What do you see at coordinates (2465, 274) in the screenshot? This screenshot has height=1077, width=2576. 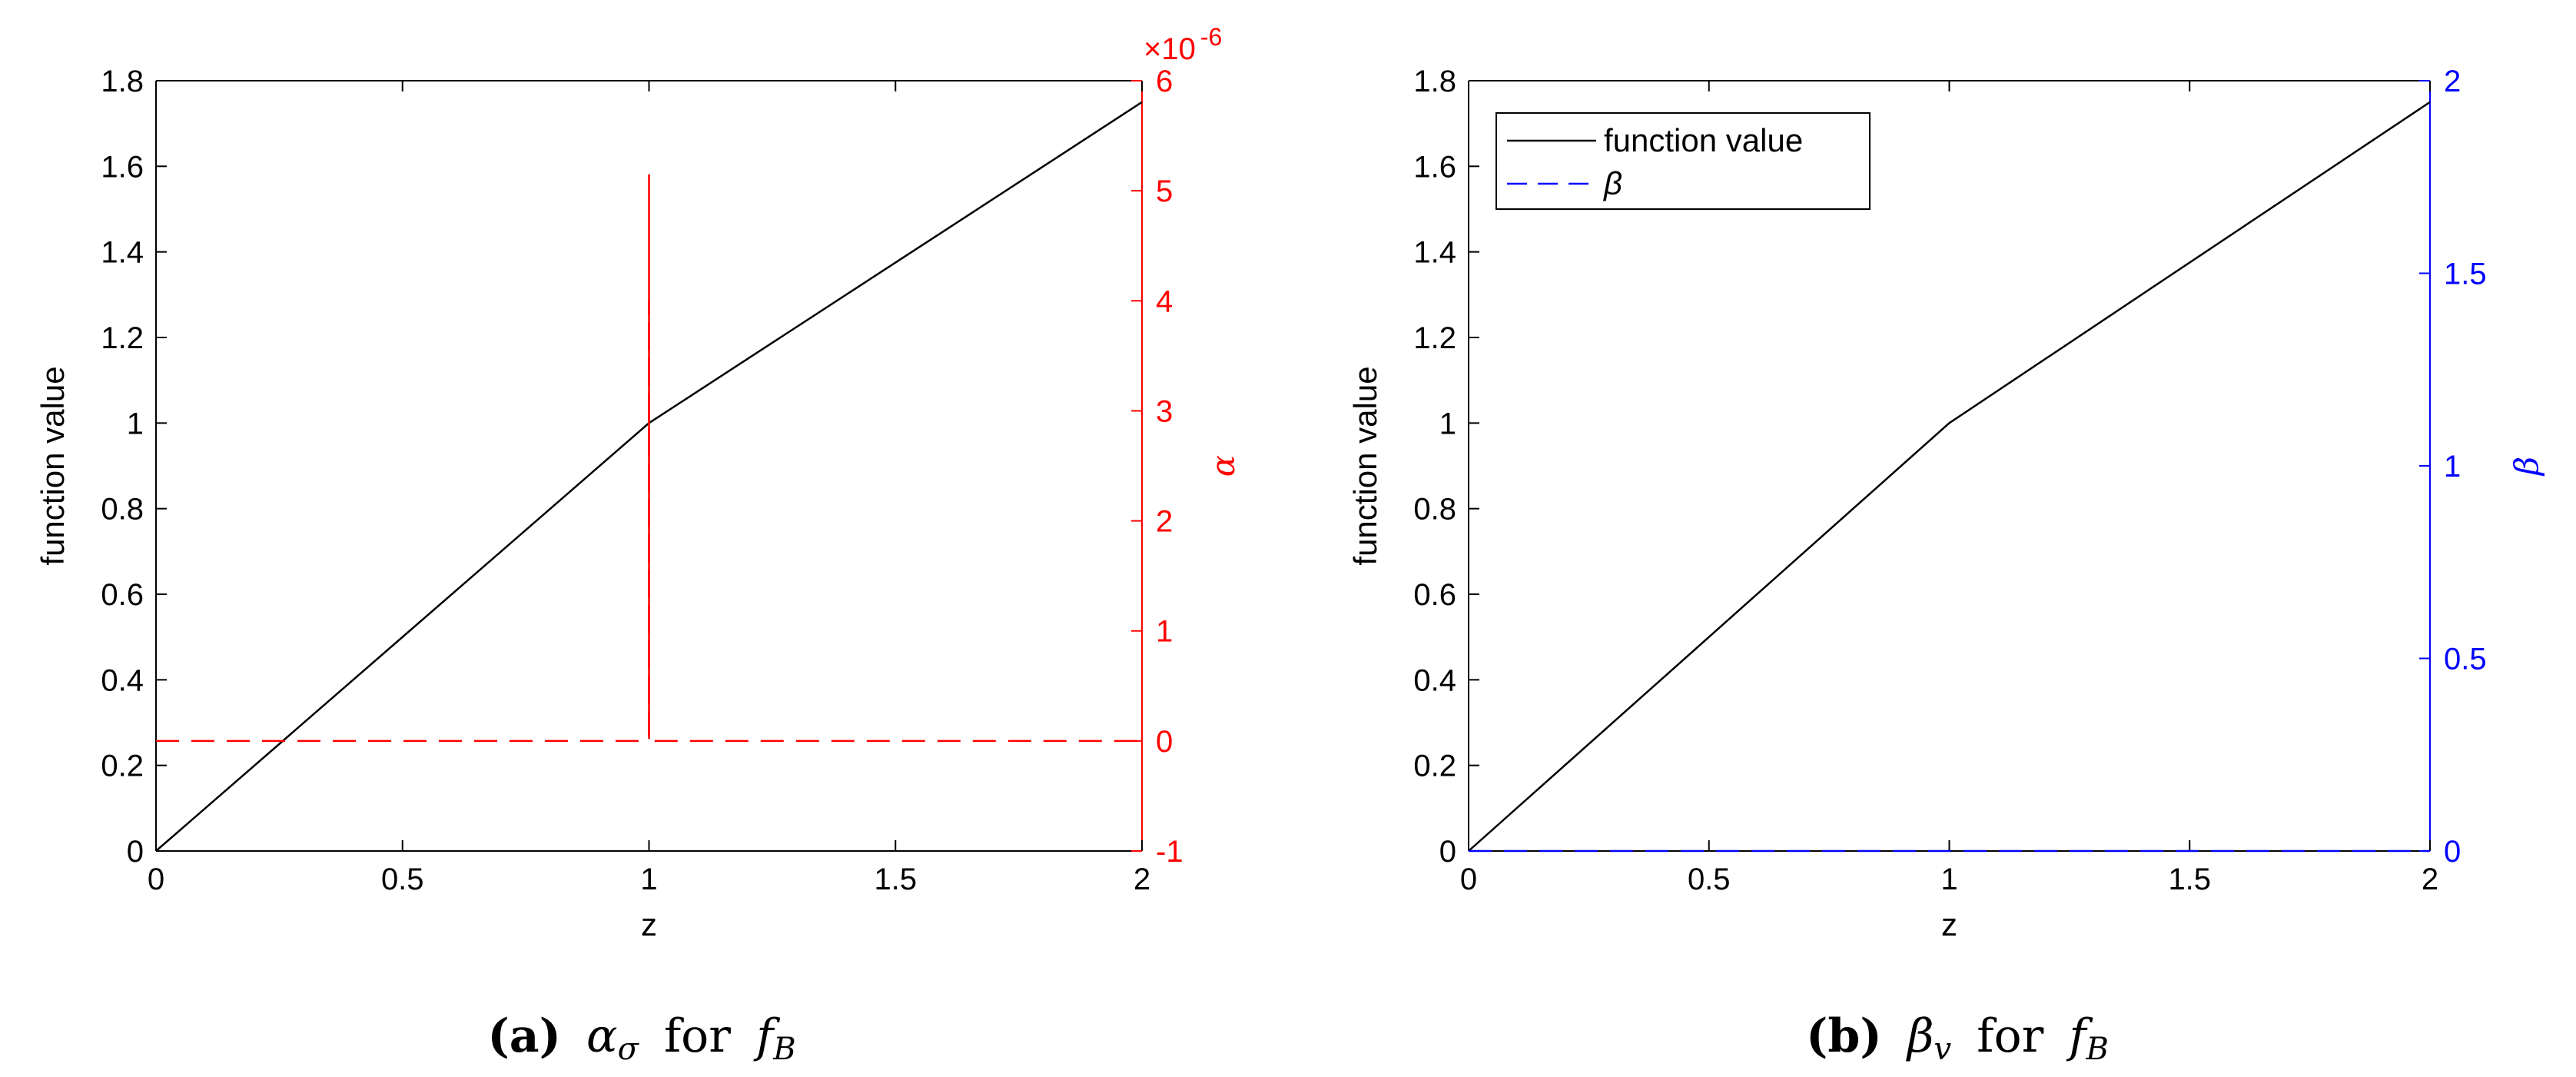 I see `y-right-tick-label: 1.5` at bounding box center [2465, 274].